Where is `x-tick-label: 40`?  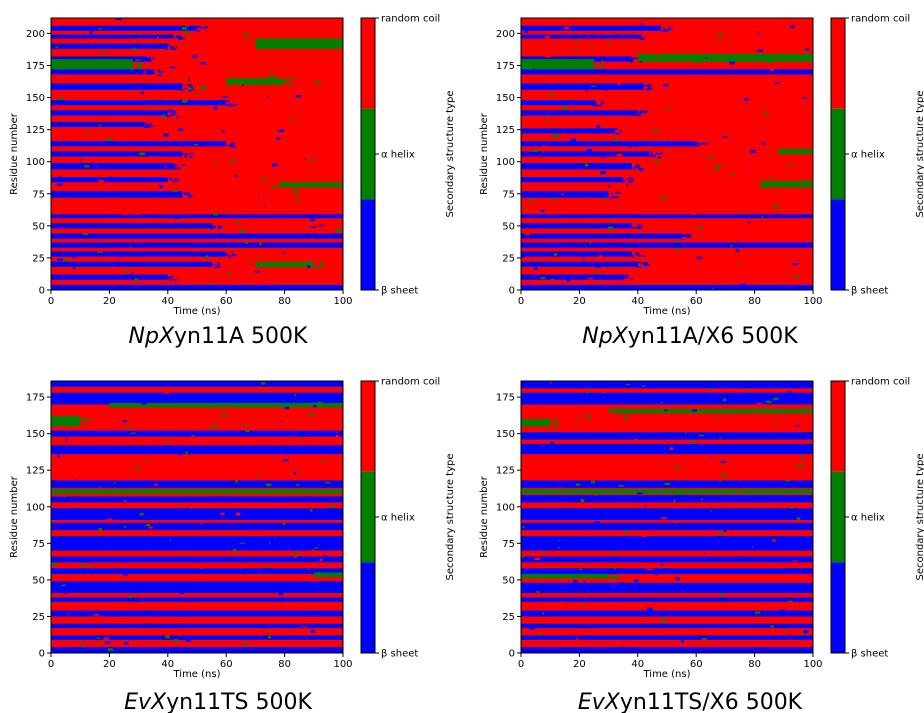
x-tick-label: 40 is located at coordinates (167, 664).